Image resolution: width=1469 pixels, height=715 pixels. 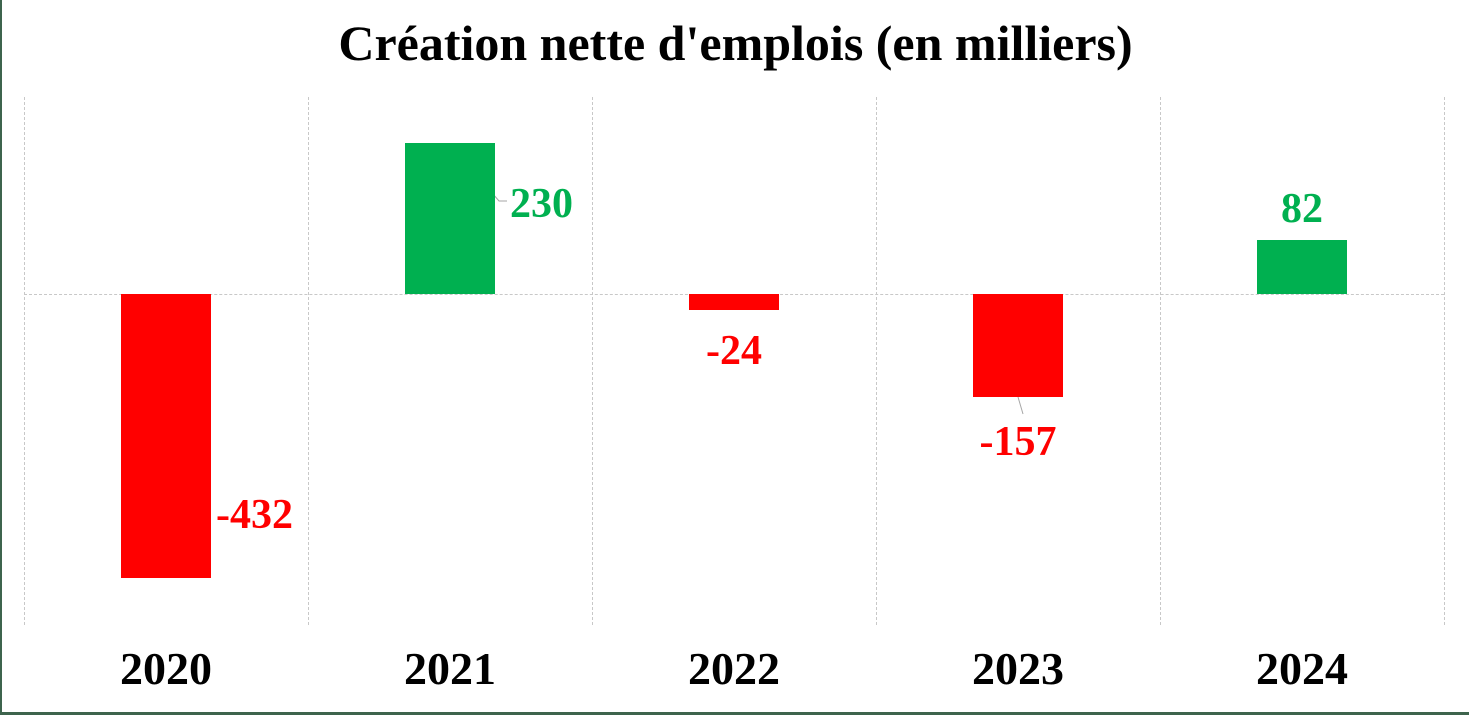 I want to click on x-axis-label-2023: 2023, so click(x=1018, y=668).